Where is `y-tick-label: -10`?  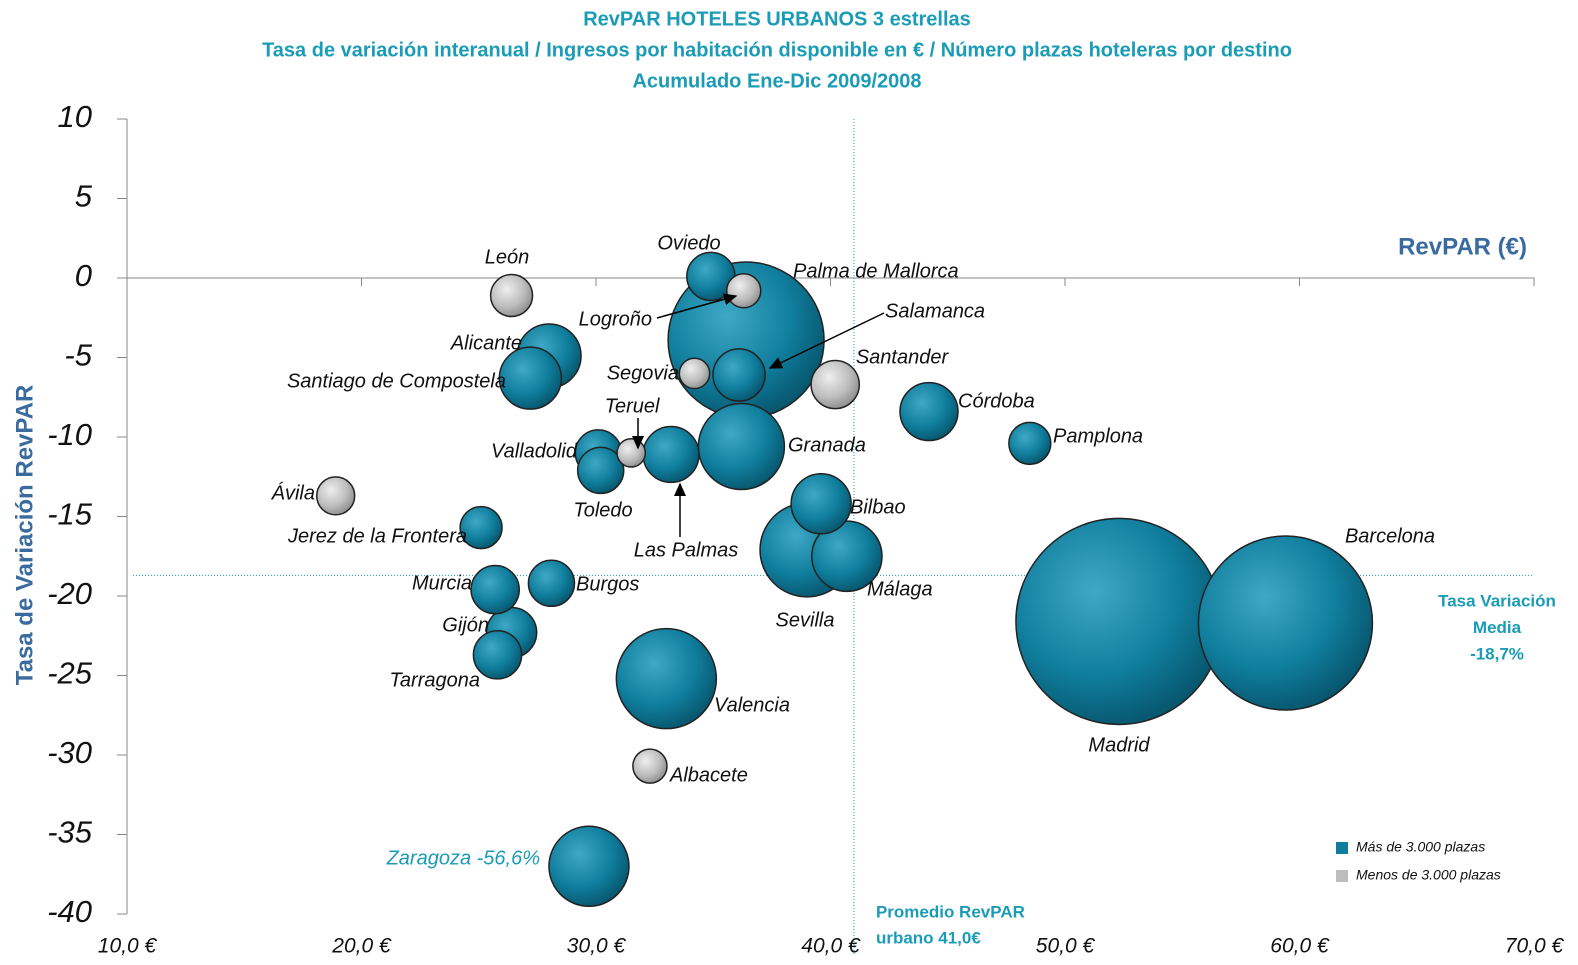
y-tick-label: -10 is located at coordinates (69, 434).